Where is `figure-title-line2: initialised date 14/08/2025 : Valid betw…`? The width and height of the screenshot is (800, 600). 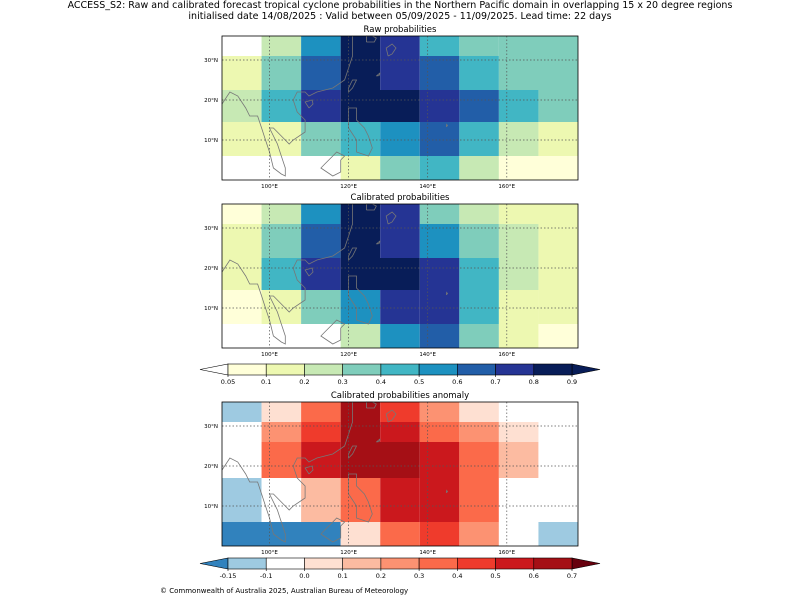
figure-title-line2: initialised date 14/08/2025 : Valid betw… is located at coordinates (400, 16).